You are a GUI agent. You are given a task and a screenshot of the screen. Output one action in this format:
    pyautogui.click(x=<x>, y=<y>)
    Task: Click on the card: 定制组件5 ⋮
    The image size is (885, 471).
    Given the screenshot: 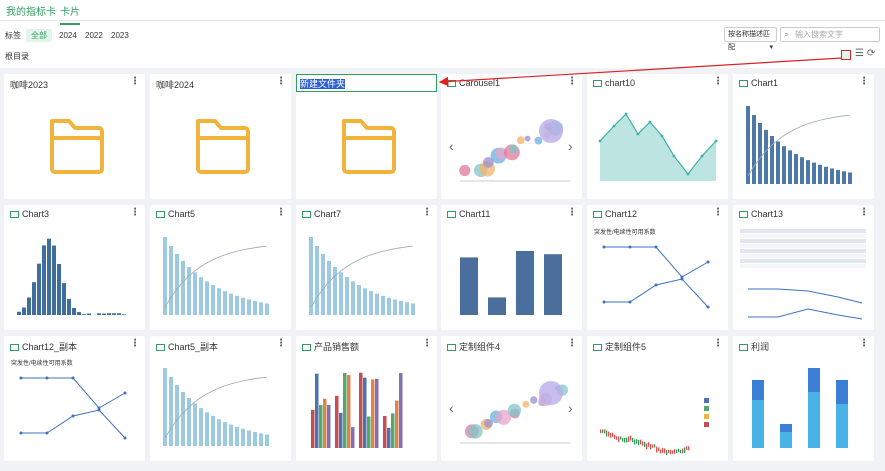 What is the action you would take?
    pyautogui.click(x=657, y=398)
    